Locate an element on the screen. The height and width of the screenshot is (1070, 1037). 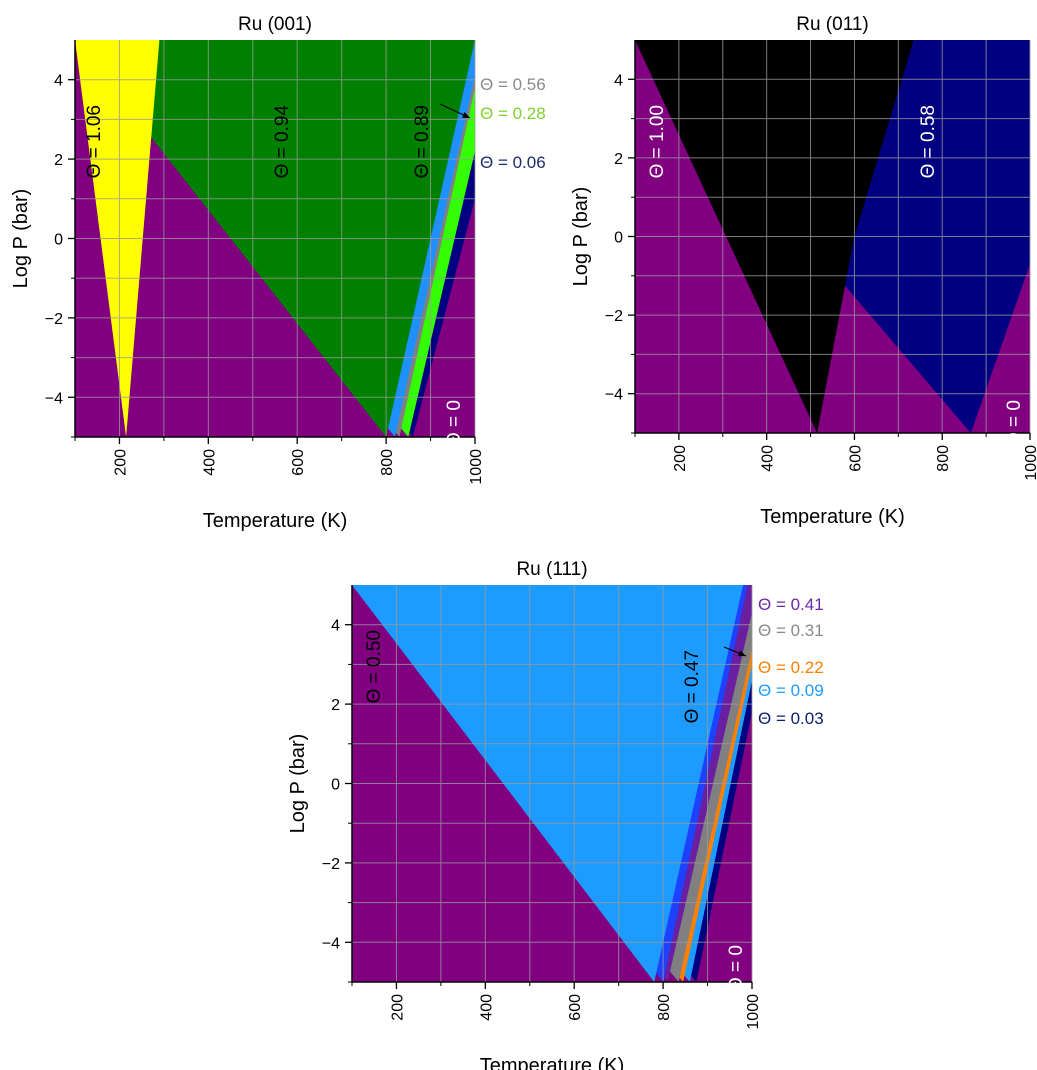
region-label: Θ = 1.06 is located at coordinates (94, 141).